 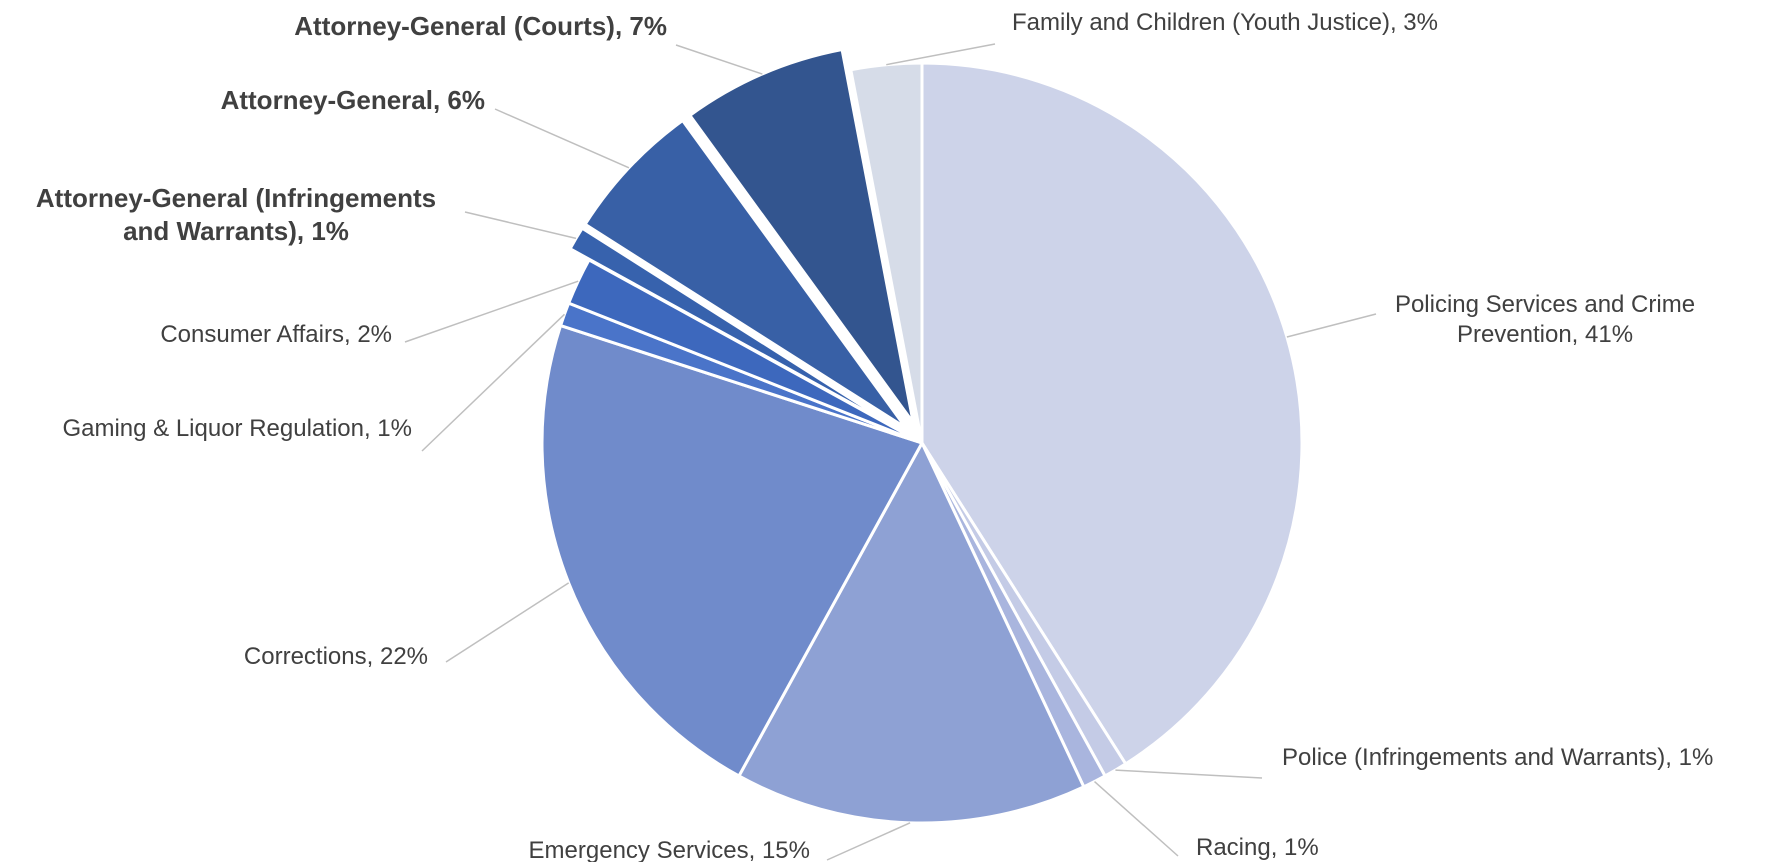 What do you see at coordinates (801, 236) in the screenshot?
I see `pie-slice-attorney-general-courts` at bounding box center [801, 236].